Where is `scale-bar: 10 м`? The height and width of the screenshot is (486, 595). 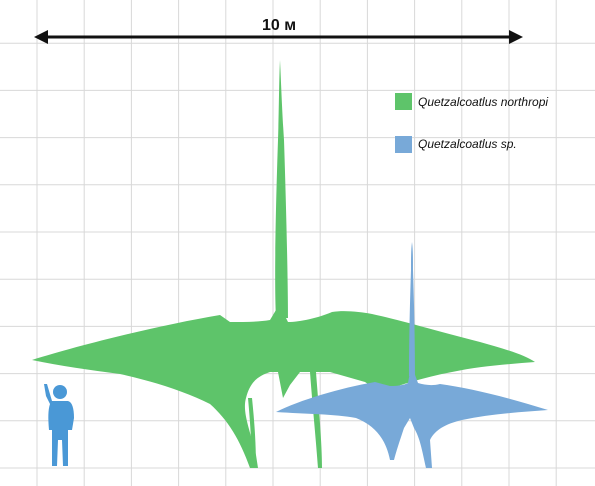 scale-bar: 10 м is located at coordinates (278, 30).